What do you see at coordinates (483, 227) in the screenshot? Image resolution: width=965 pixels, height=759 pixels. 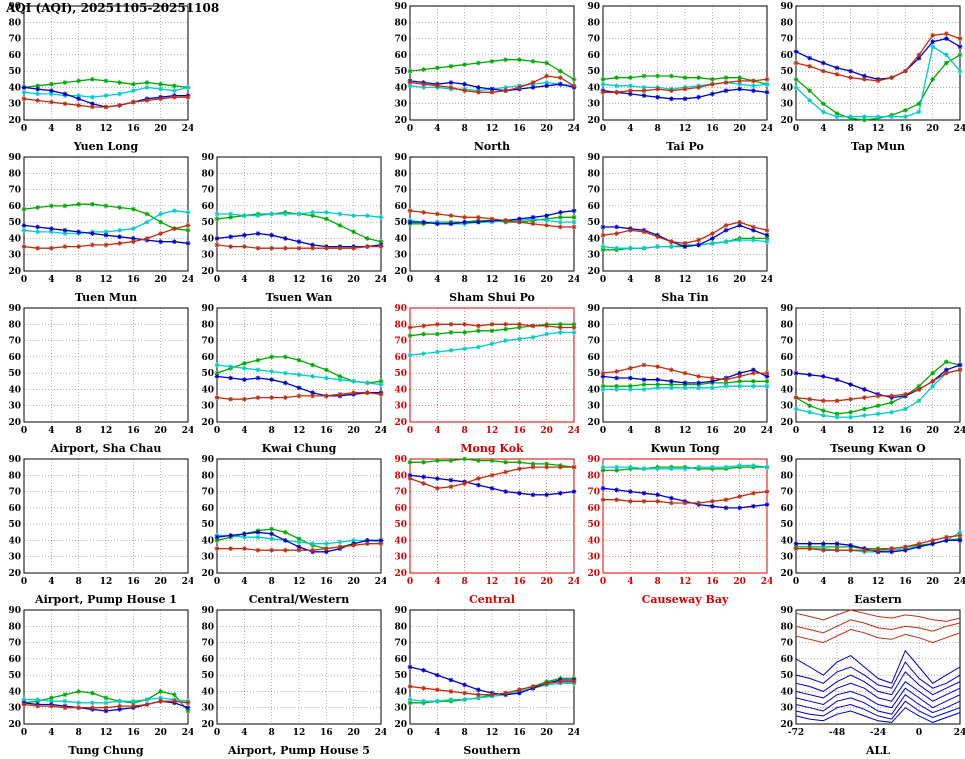 I see `chart-cell-sham-shui-po: 20 30 40 50 60 70 80 90 0 4 8 12 16 20 24 Sham Shui Po` at bounding box center [483, 227].